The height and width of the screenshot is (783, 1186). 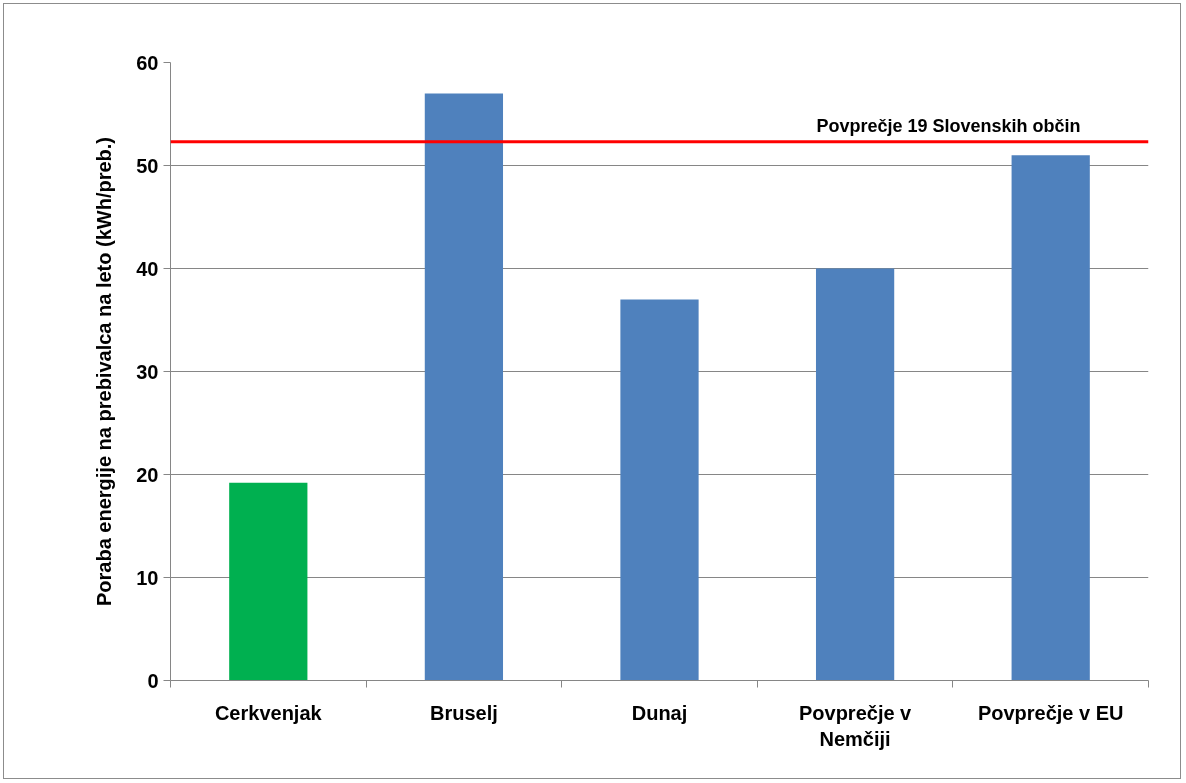 What do you see at coordinates (659, 712) in the screenshot?
I see `x-tick-label: Dunaj` at bounding box center [659, 712].